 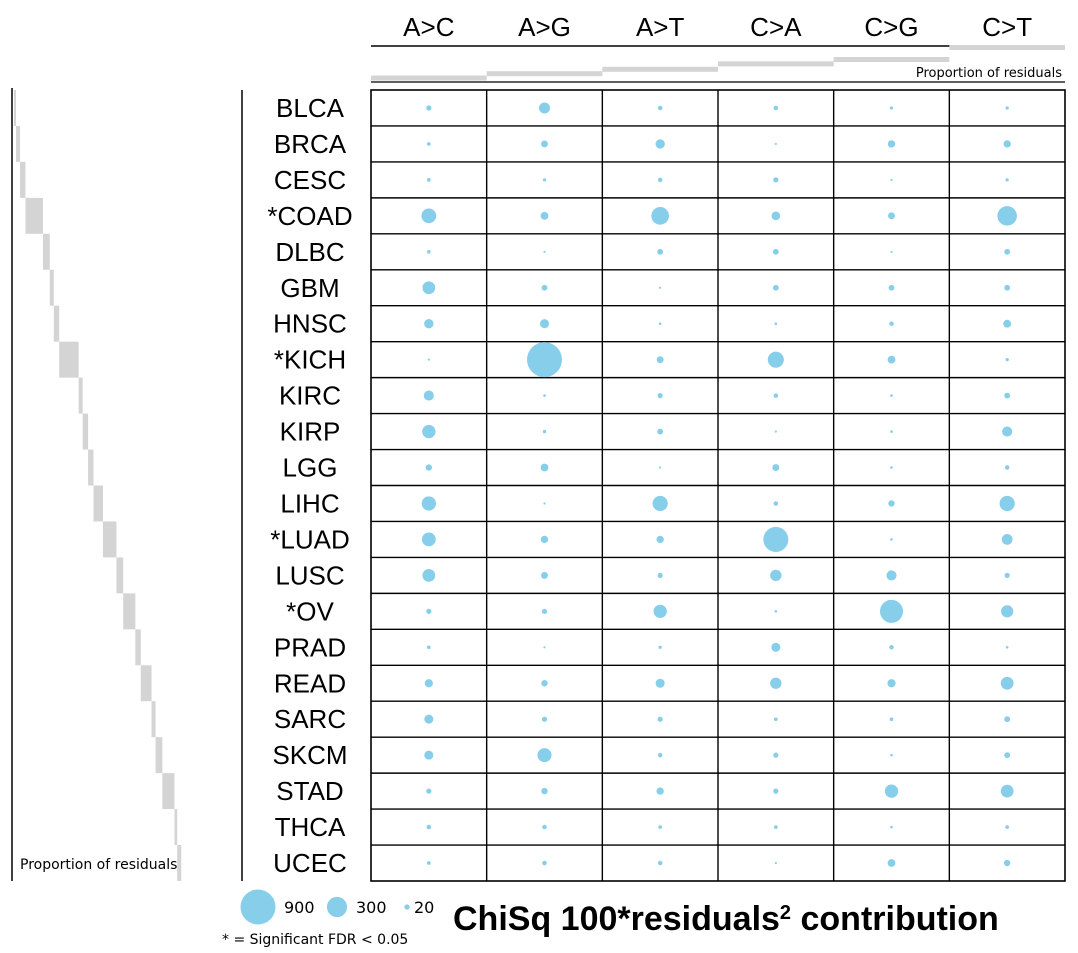 I want to click on row-proportion-label: Proportion of residuals, so click(x=98, y=865).